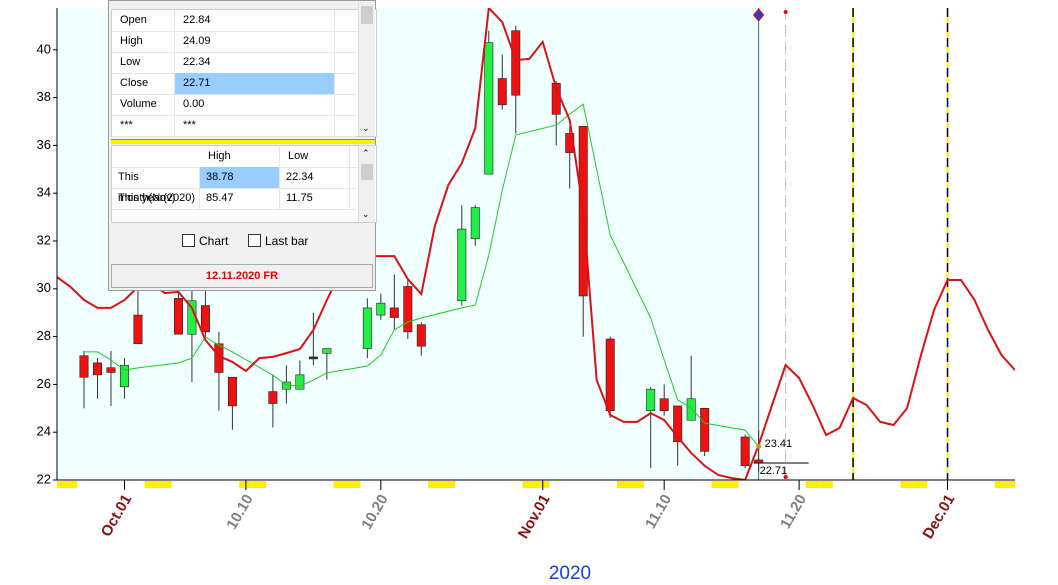  What do you see at coordinates (240, 156) in the screenshot?
I see `column-header: High` at bounding box center [240, 156].